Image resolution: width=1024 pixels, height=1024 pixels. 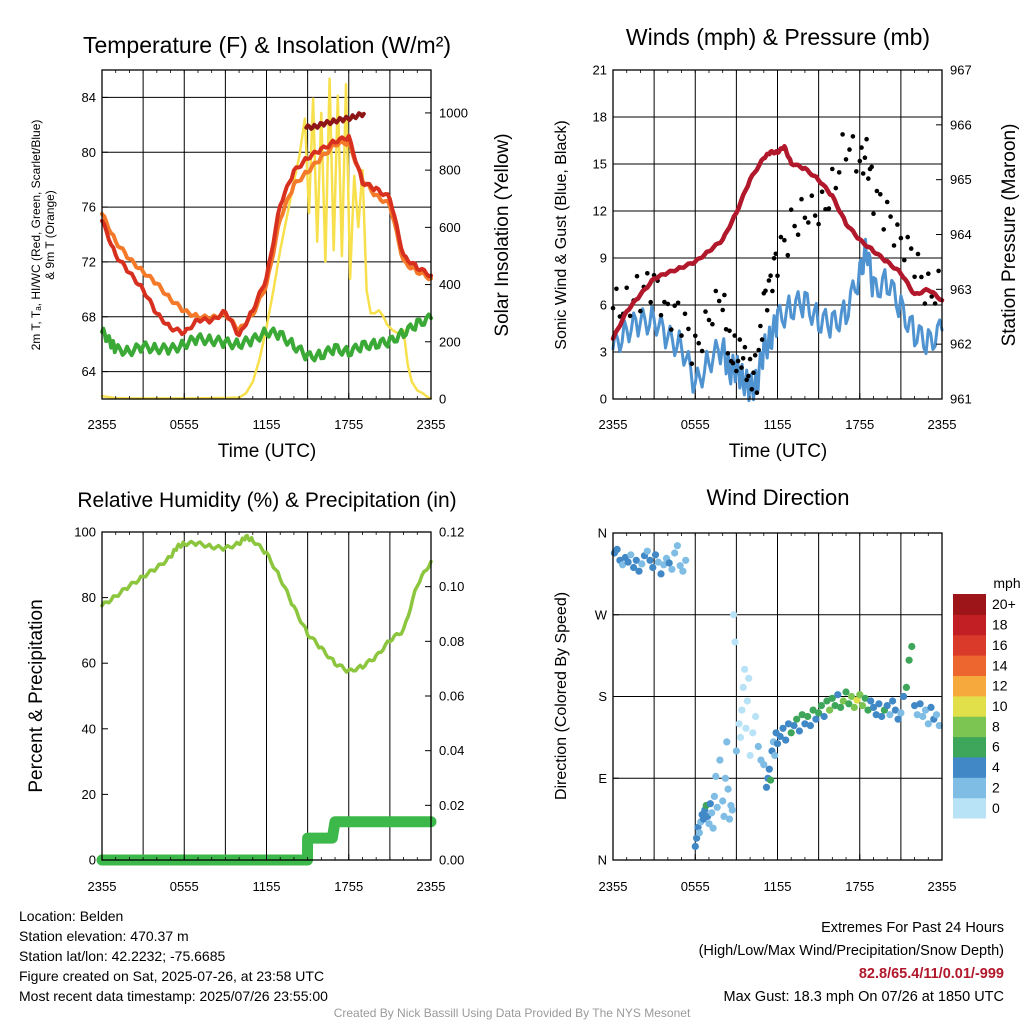 What do you see at coordinates (1000, 645) in the screenshot?
I see `colorbar-label: 16` at bounding box center [1000, 645].